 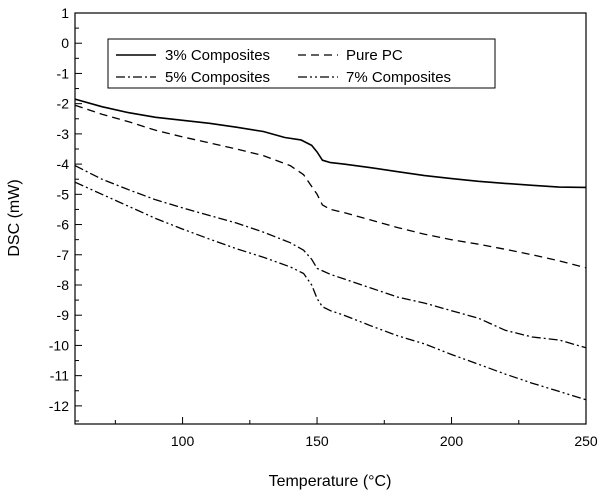 I want to click on x-tick-label: 150, so click(x=317, y=441).